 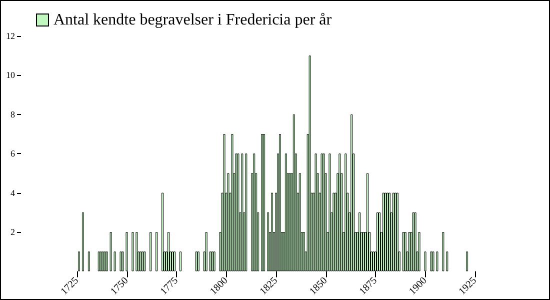 What do you see at coordinates (10, 36) in the screenshot?
I see `y-tick-label: 12` at bounding box center [10, 36].